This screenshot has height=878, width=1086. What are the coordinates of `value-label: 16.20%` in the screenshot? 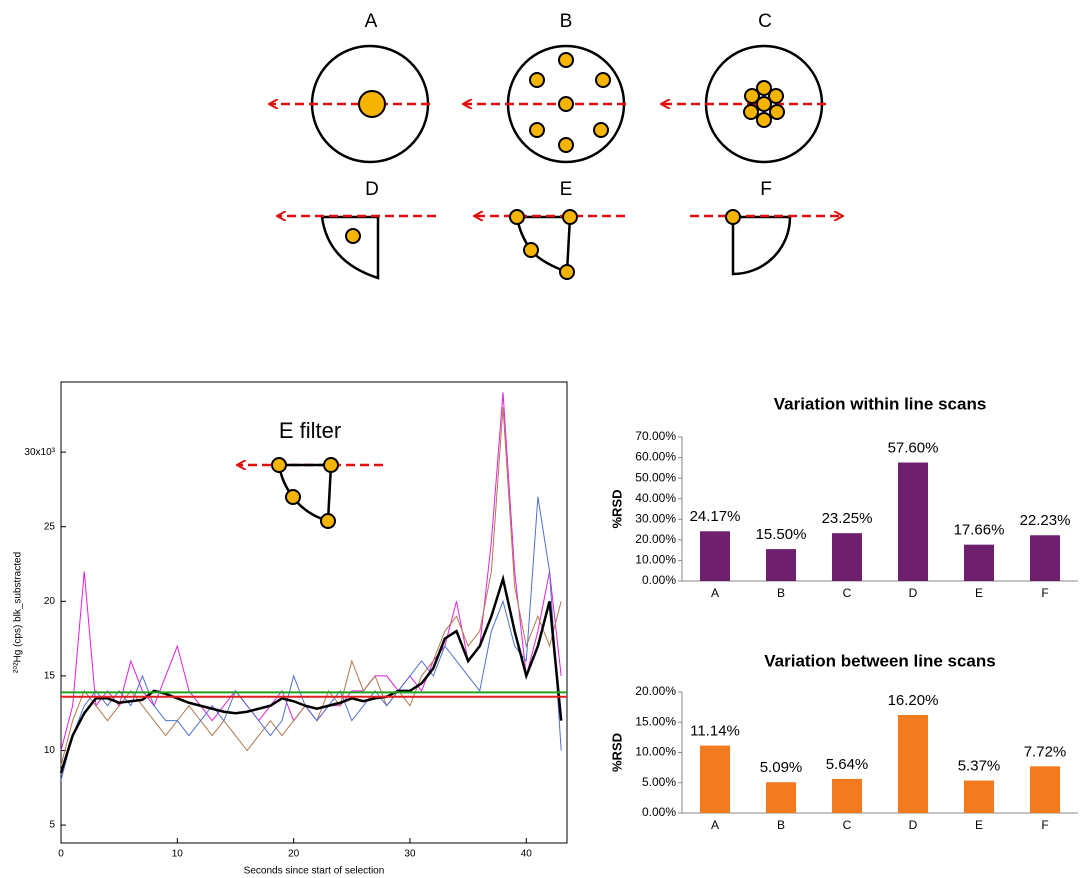 It's located at (913, 700).